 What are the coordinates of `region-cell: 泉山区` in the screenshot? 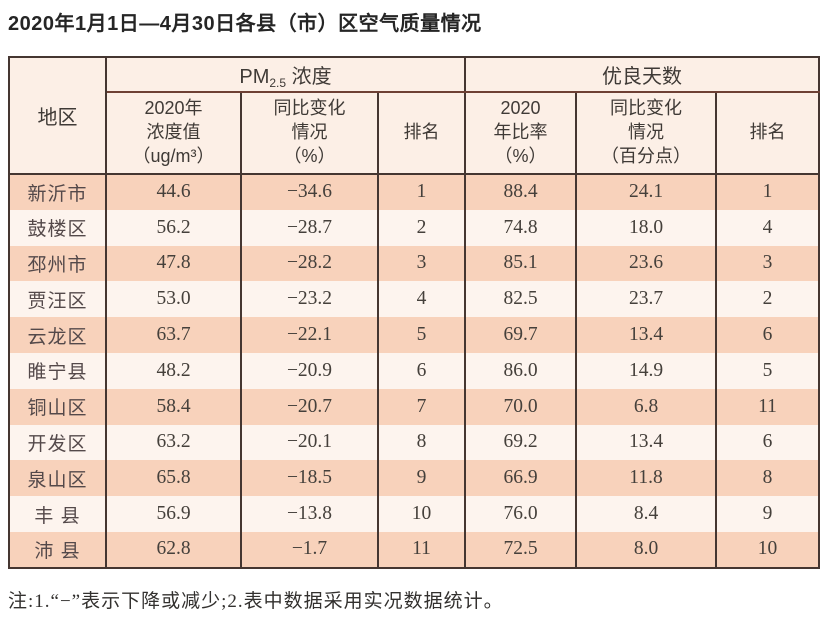 It's located at (57, 478).